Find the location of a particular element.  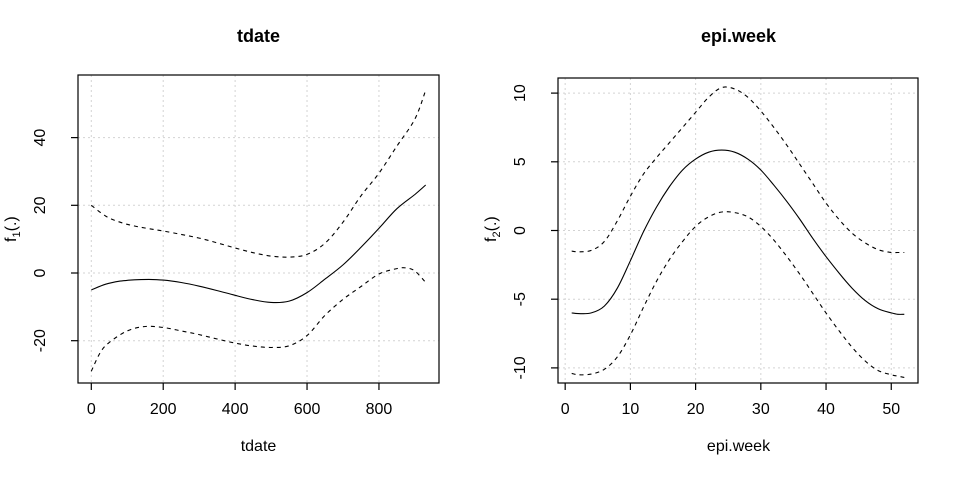

x-tick-label: 50 is located at coordinates (891, 409).